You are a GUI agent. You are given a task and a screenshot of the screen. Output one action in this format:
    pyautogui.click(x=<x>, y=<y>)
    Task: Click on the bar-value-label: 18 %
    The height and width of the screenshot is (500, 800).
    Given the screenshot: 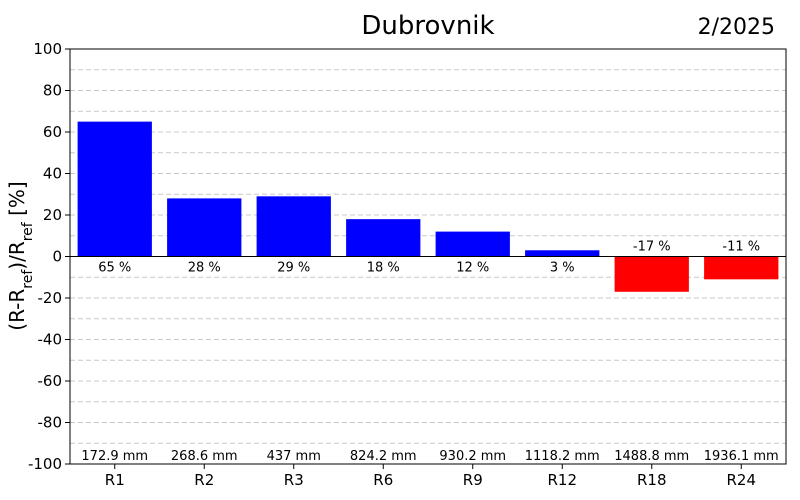 What is the action you would take?
    pyautogui.click(x=383, y=268)
    